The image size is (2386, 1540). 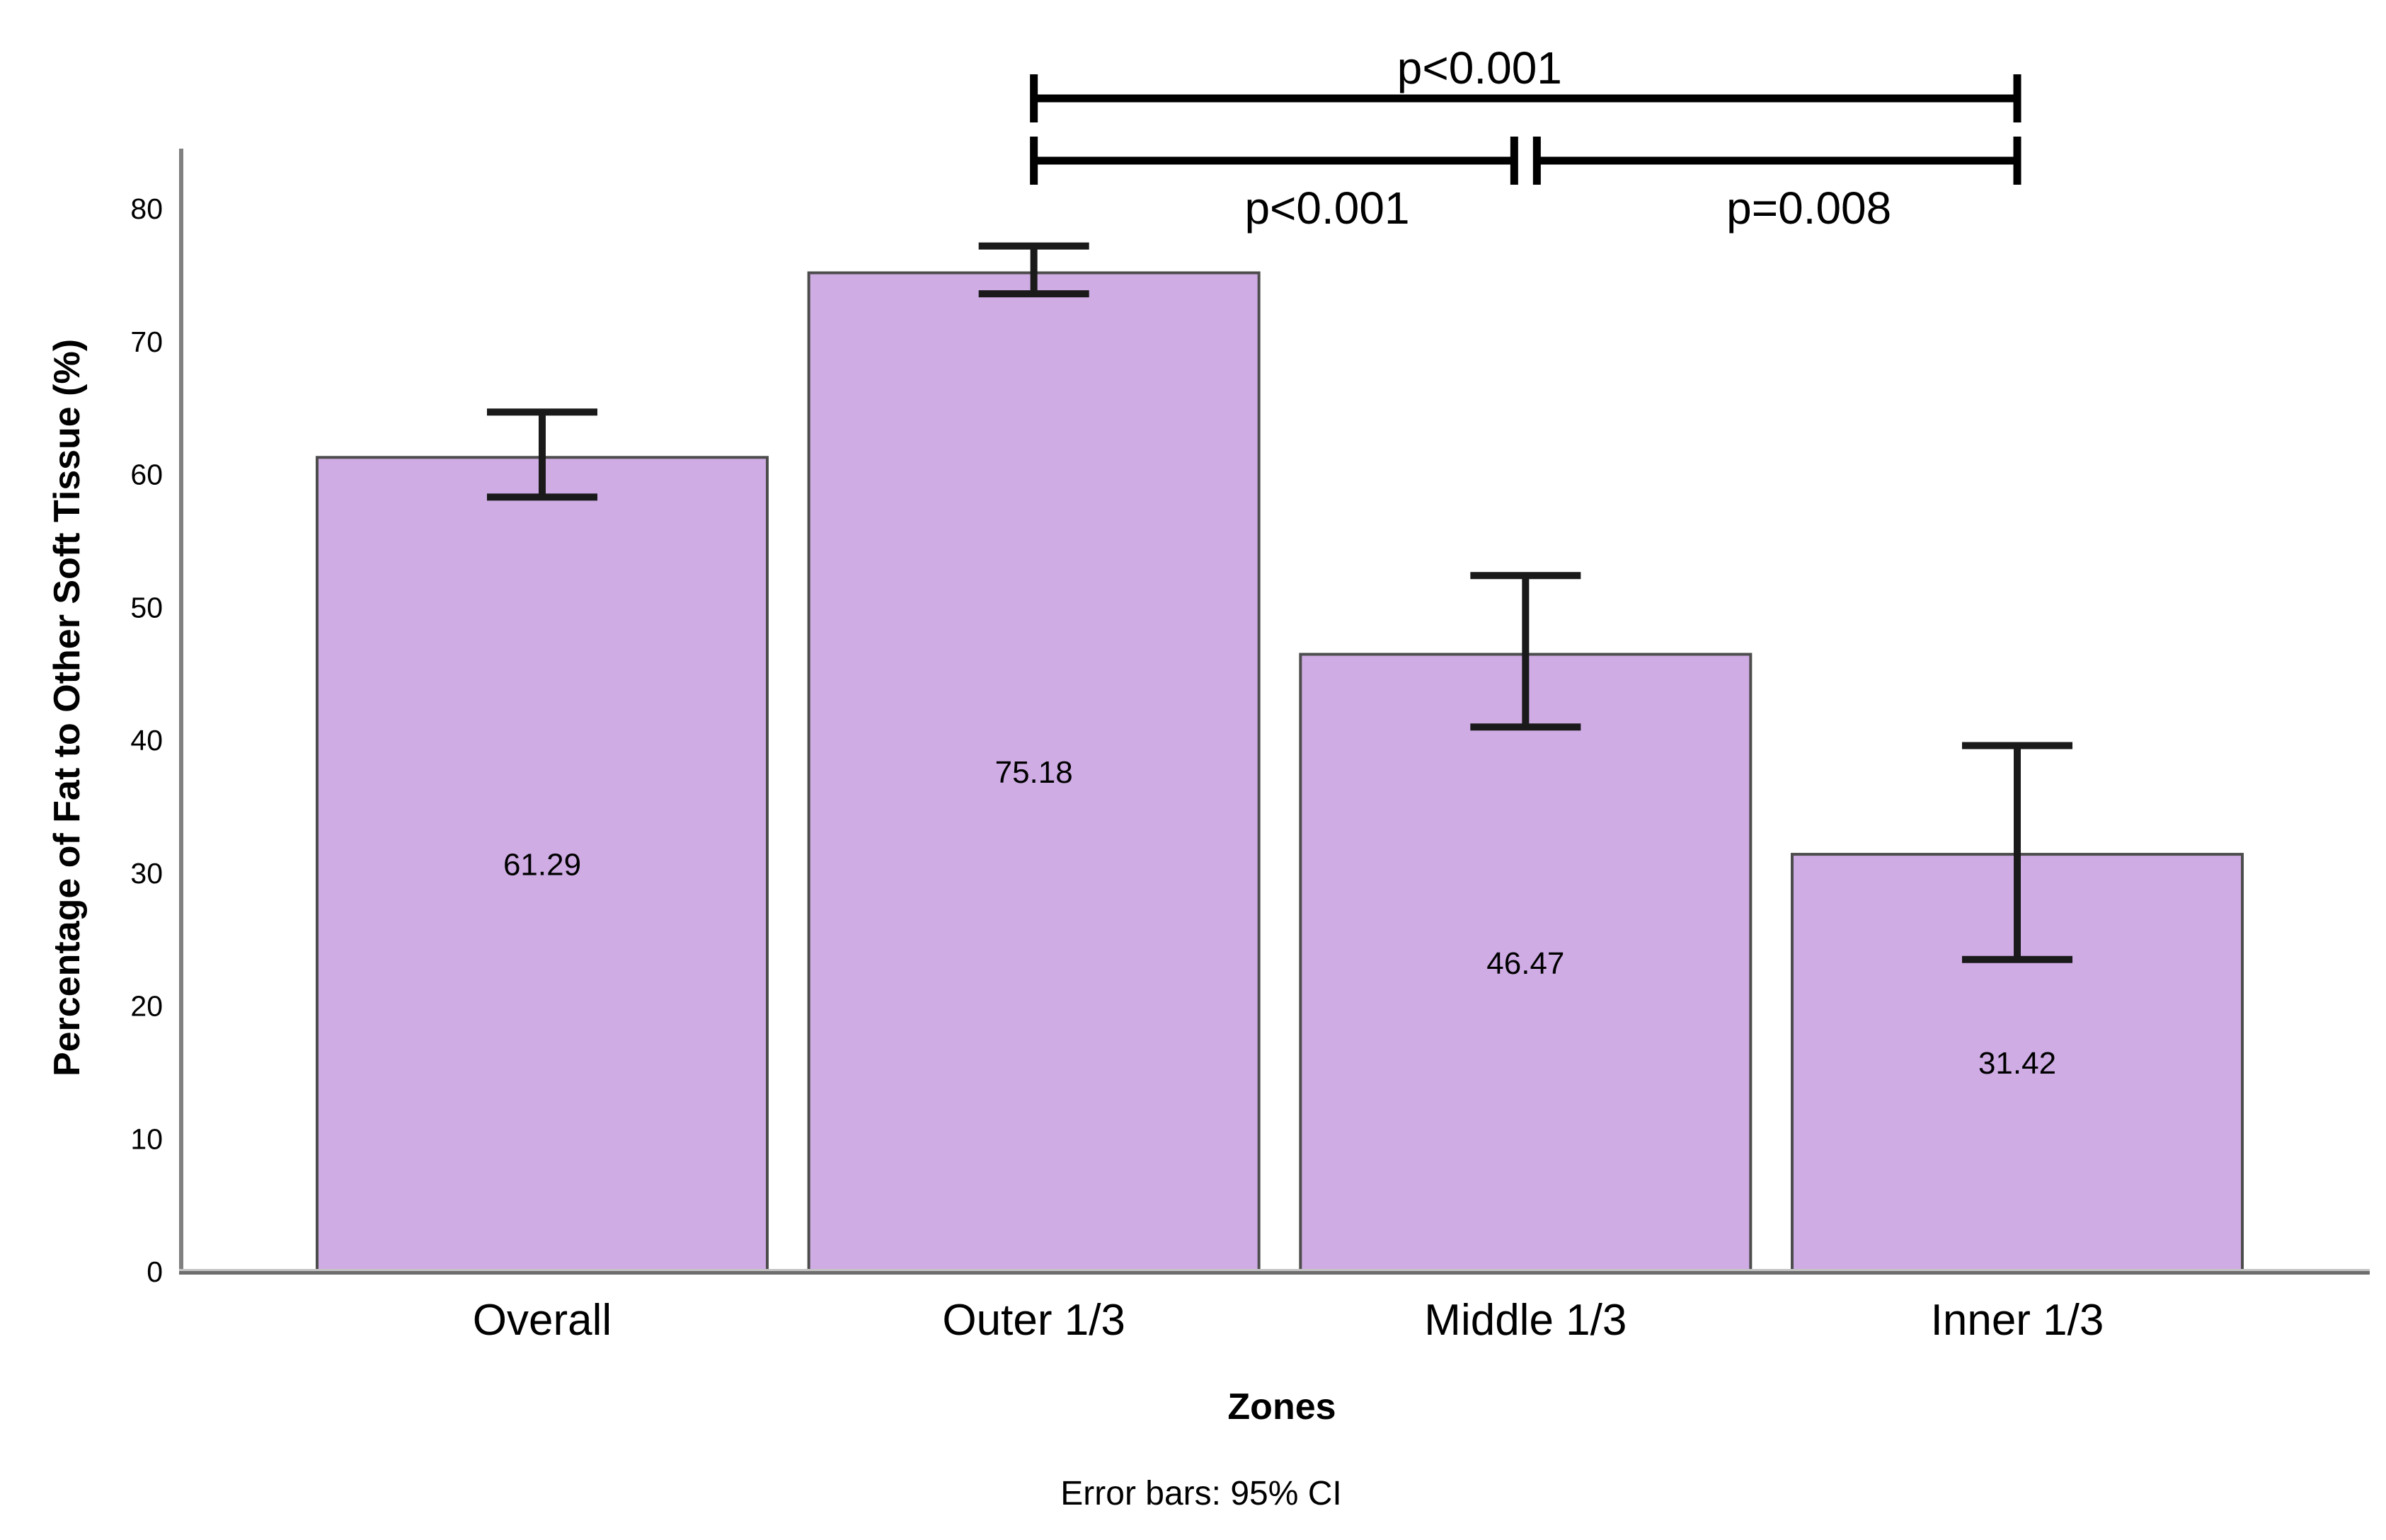 What do you see at coordinates (155, 1272) in the screenshot?
I see `y-tick-label-0: 0` at bounding box center [155, 1272].